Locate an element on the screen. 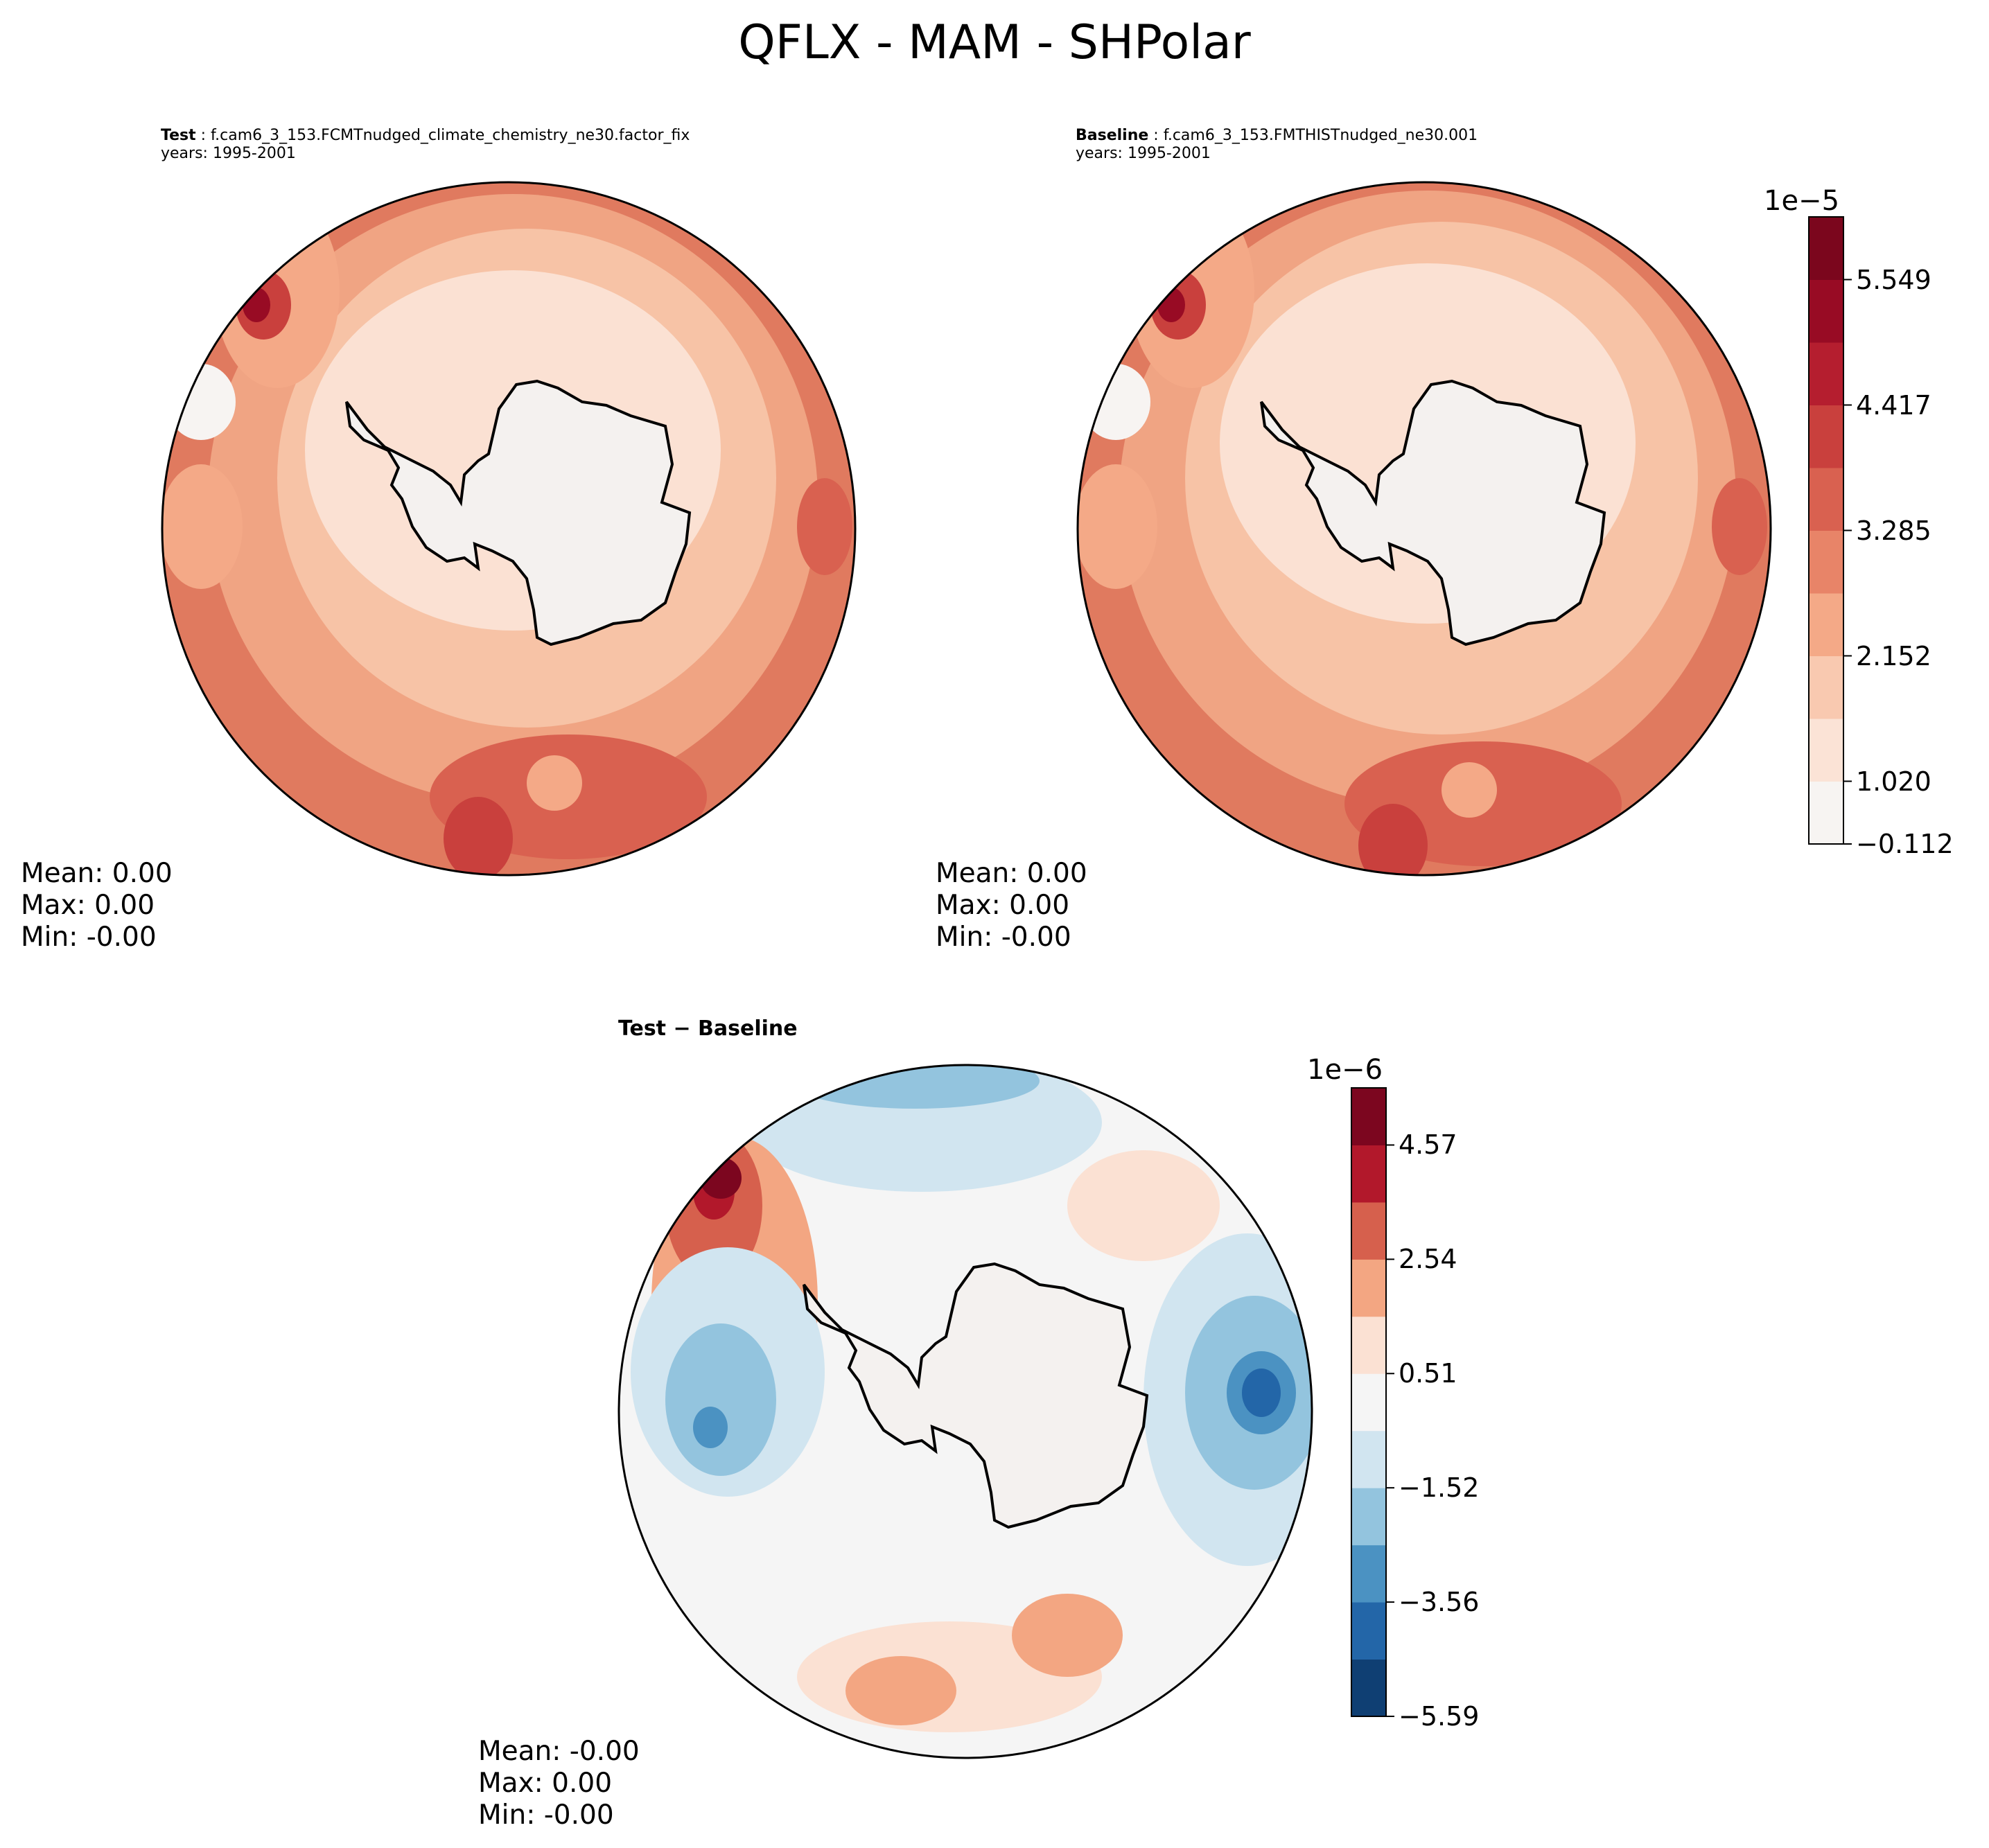  test-min: Min: -0.00 is located at coordinates (89, 937).